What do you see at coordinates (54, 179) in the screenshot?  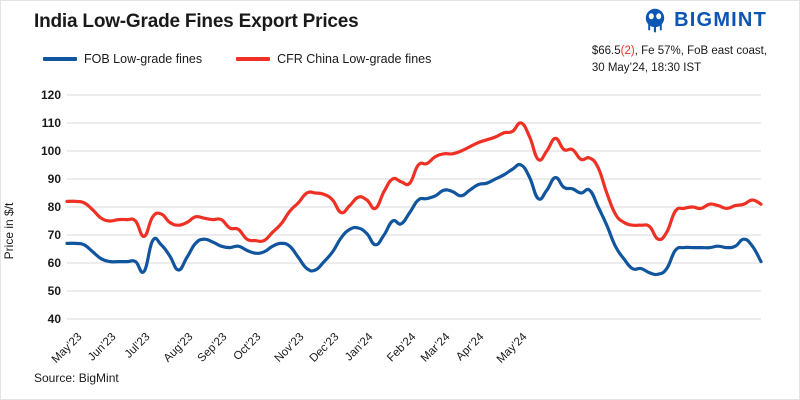 I see `y-tick-label: 90` at bounding box center [54, 179].